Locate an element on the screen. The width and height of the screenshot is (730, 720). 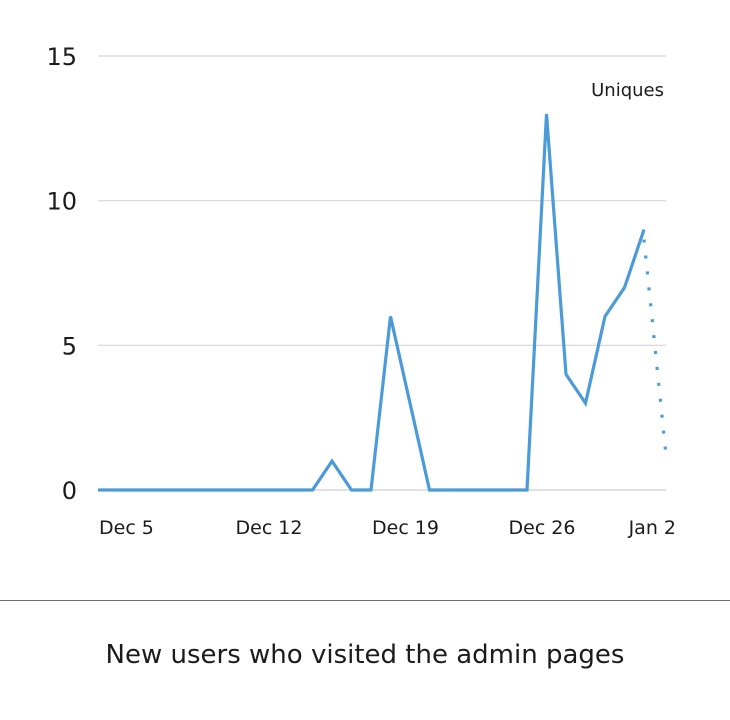
x-axis-ticks: Dec 5 Dec 12 Dec 19 Dec 26 Jan 2 is located at coordinates (387, 528).